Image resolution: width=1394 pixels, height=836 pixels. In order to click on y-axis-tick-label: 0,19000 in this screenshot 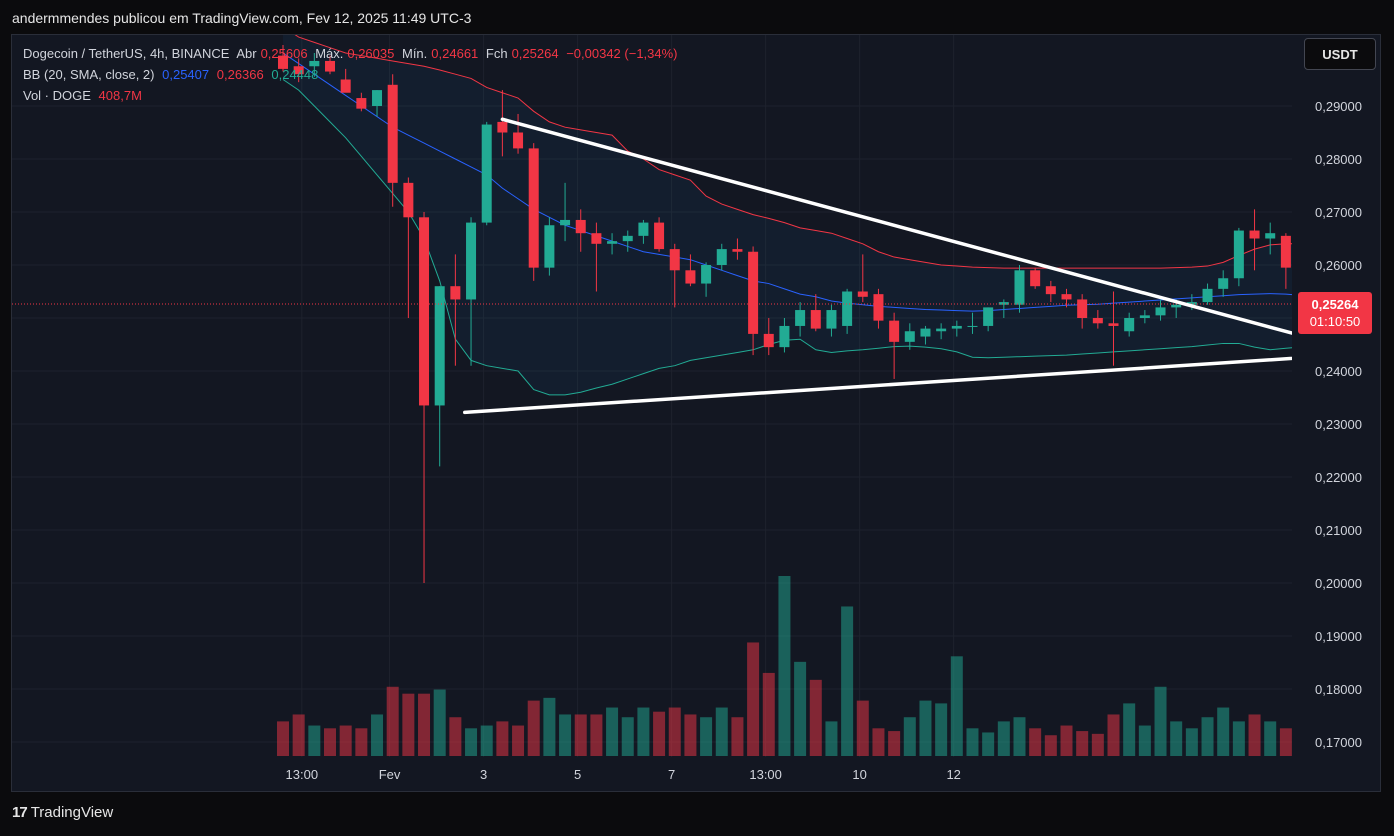, I will do `click(1338, 636)`.